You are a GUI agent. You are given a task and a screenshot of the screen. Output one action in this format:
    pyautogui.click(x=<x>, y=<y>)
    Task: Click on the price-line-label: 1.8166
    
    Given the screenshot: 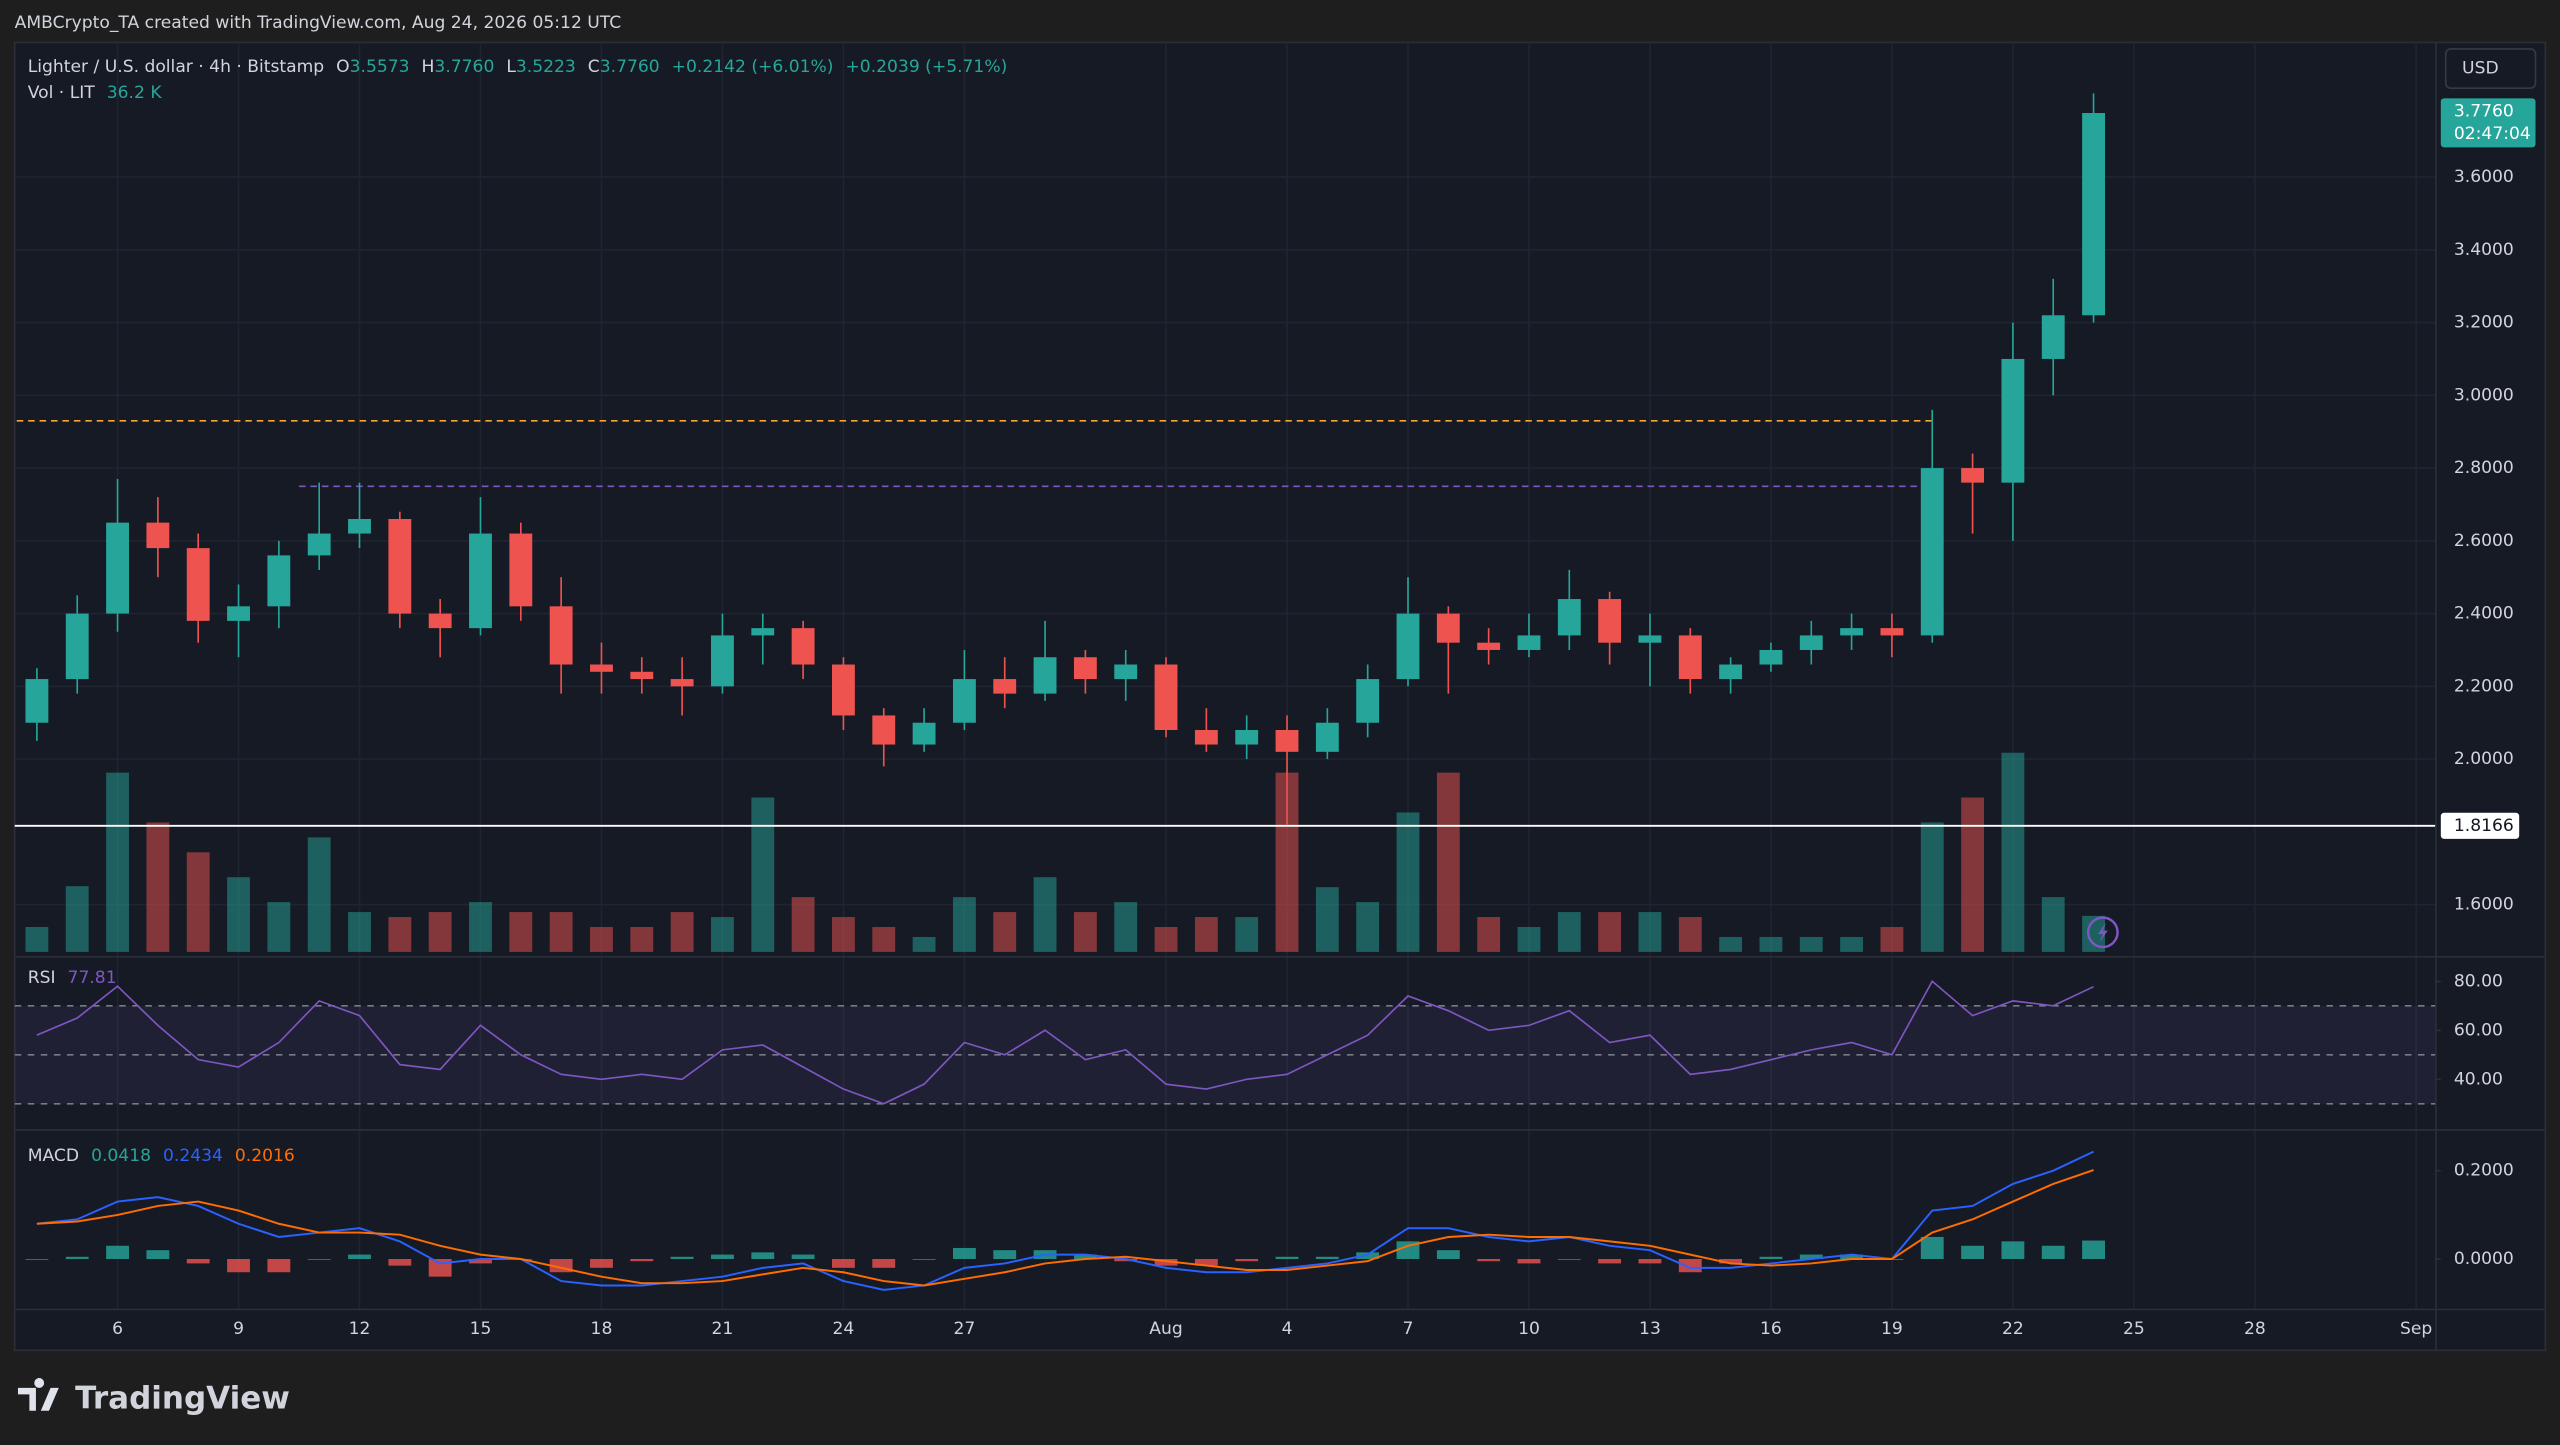 What is the action you would take?
    pyautogui.click(x=2484, y=826)
    